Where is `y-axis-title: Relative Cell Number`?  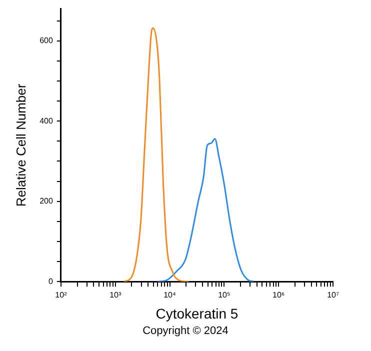
y-axis-title: Relative Cell Number is located at coordinates (20, 145).